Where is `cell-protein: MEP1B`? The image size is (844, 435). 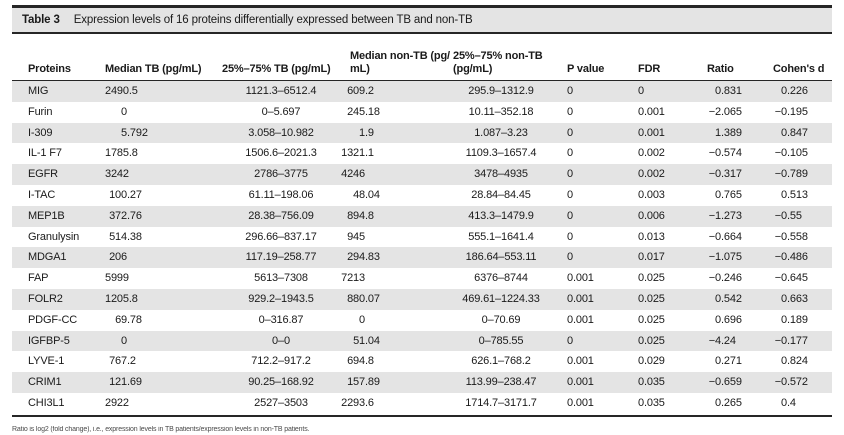
cell-protein: MEP1B is located at coordinates (46, 215).